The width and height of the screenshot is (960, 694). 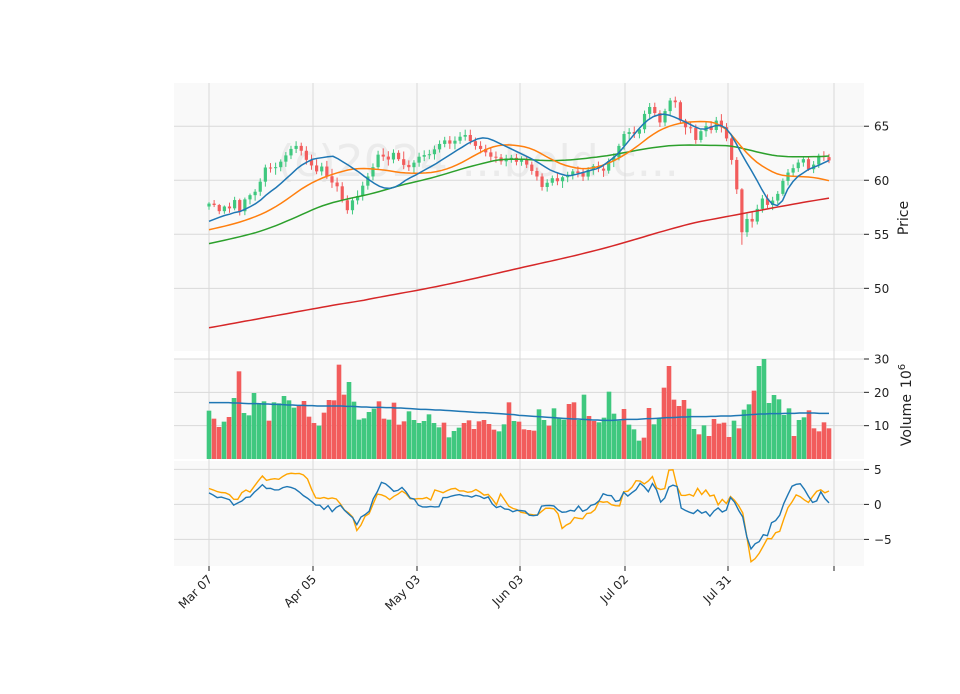 What do you see at coordinates (907, 379) in the screenshot?
I see `volume-axis-unit: 10` at bounding box center [907, 379].